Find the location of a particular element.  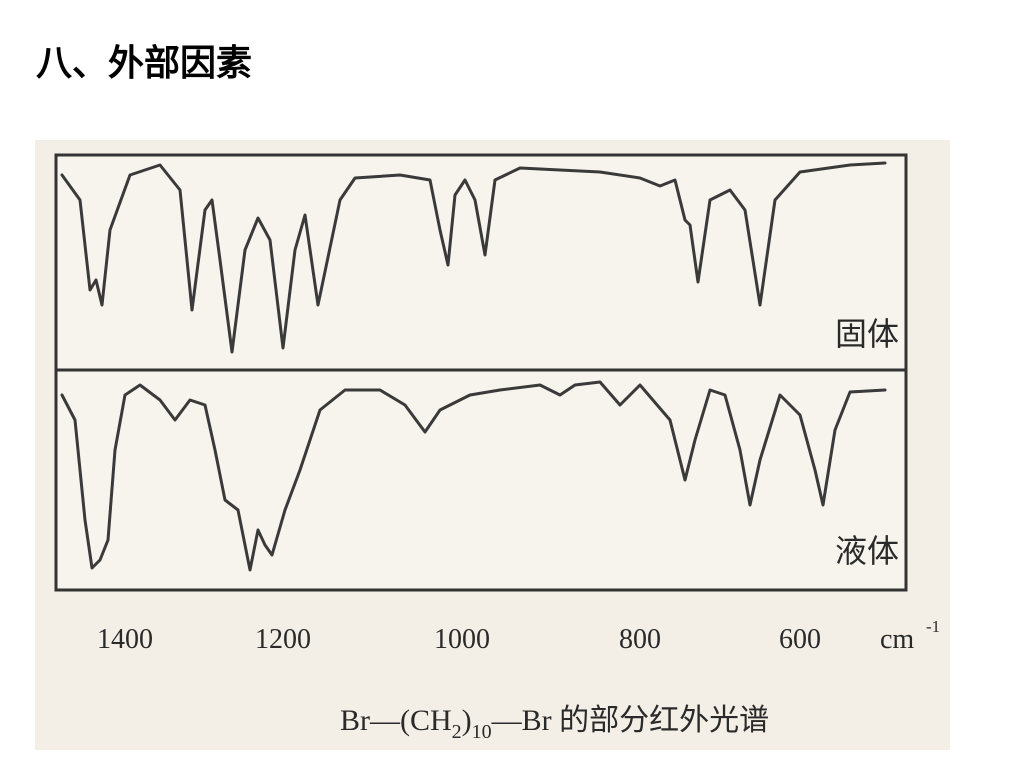

axis-tick-label: 600 is located at coordinates (800, 639).